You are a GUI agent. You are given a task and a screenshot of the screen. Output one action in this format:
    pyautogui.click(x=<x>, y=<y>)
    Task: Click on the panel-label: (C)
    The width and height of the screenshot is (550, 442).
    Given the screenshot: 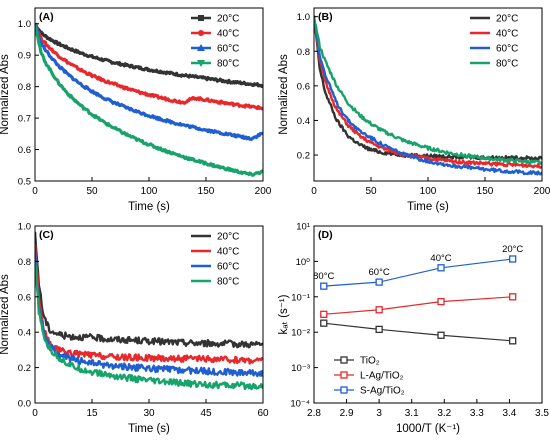 What is the action you would take?
    pyautogui.click(x=46, y=235)
    